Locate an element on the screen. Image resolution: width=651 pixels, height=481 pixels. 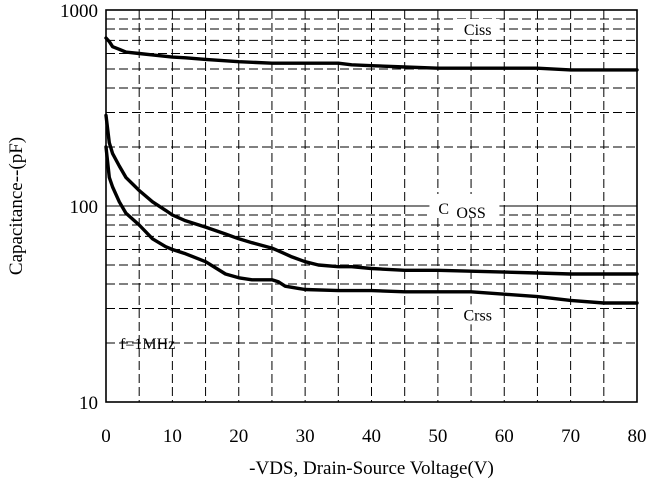
x-tick-label: 50 is located at coordinates (437, 436).